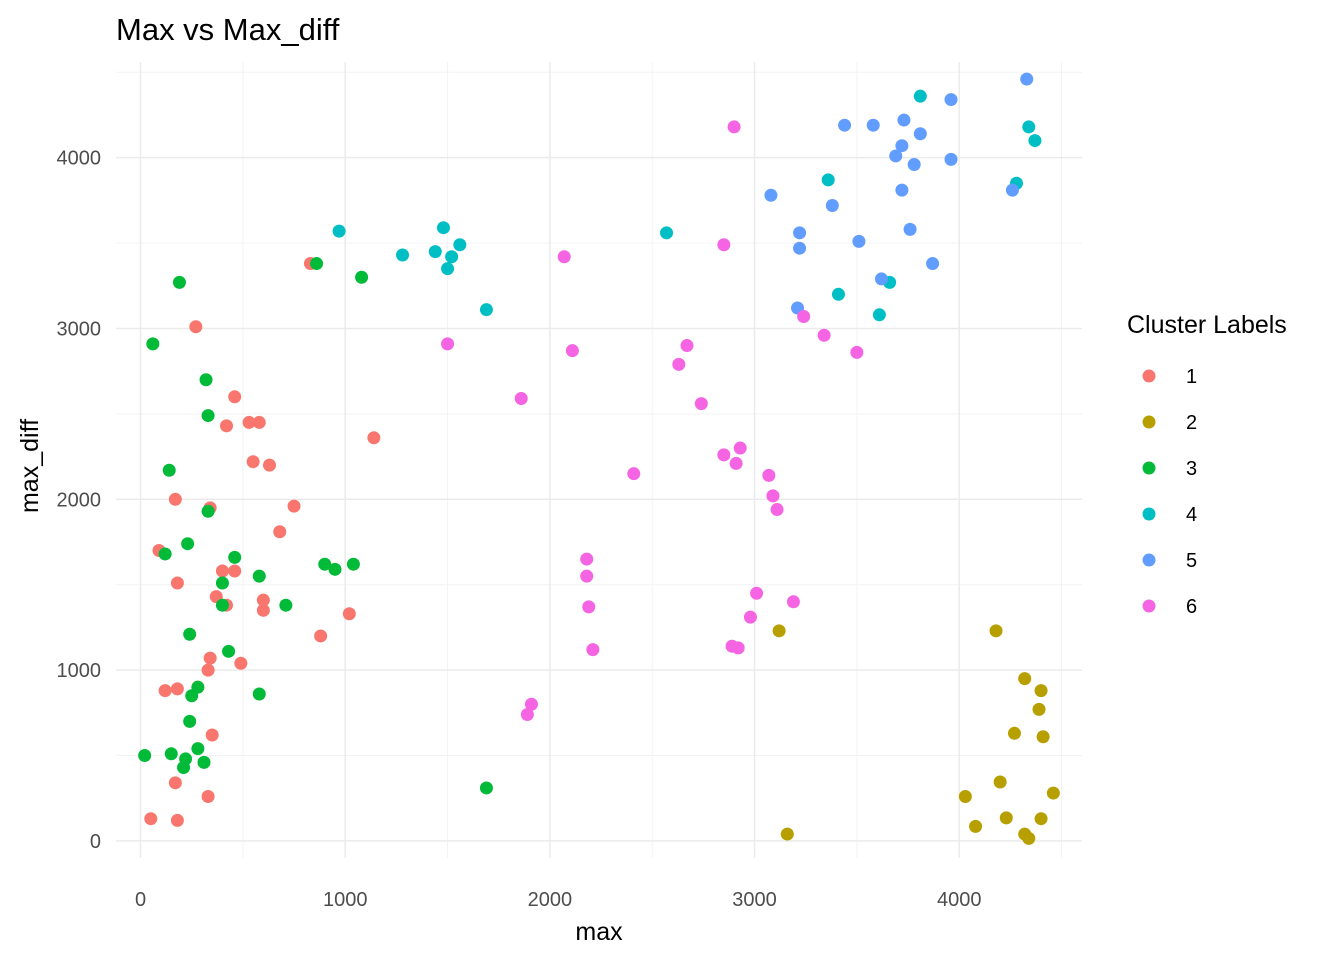 The width and height of the screenshot is (1344, 960). What do you see at coordinates (1191, 423) in the screenshot?
I see `legend-label-2: 2` at bounding box center [1191, 423].